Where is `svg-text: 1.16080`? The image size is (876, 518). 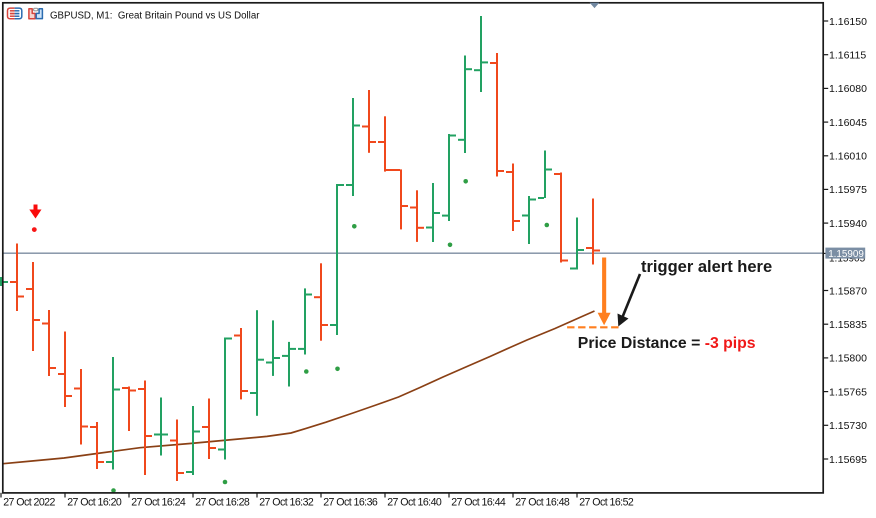 svg-text: 1.16080 is located at coordinates (848, 89).